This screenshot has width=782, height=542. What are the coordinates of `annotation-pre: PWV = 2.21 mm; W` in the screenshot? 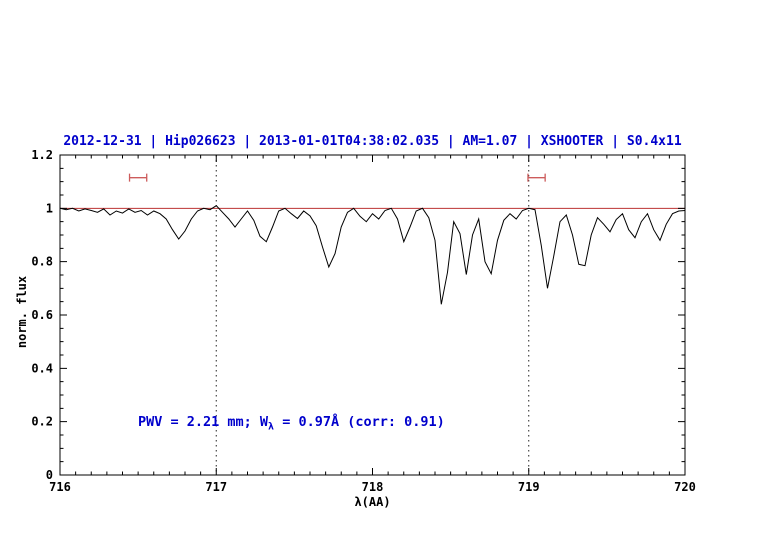 It's located at (203, 422).